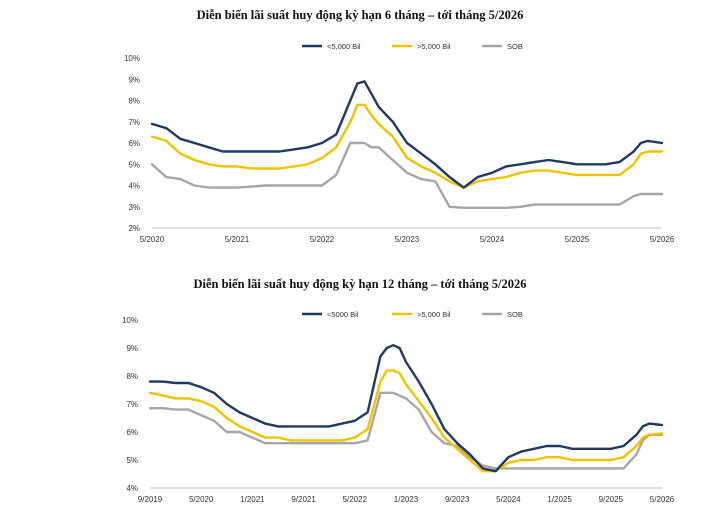  I want to click on y-tick-label: 2%, so click(134, 228).